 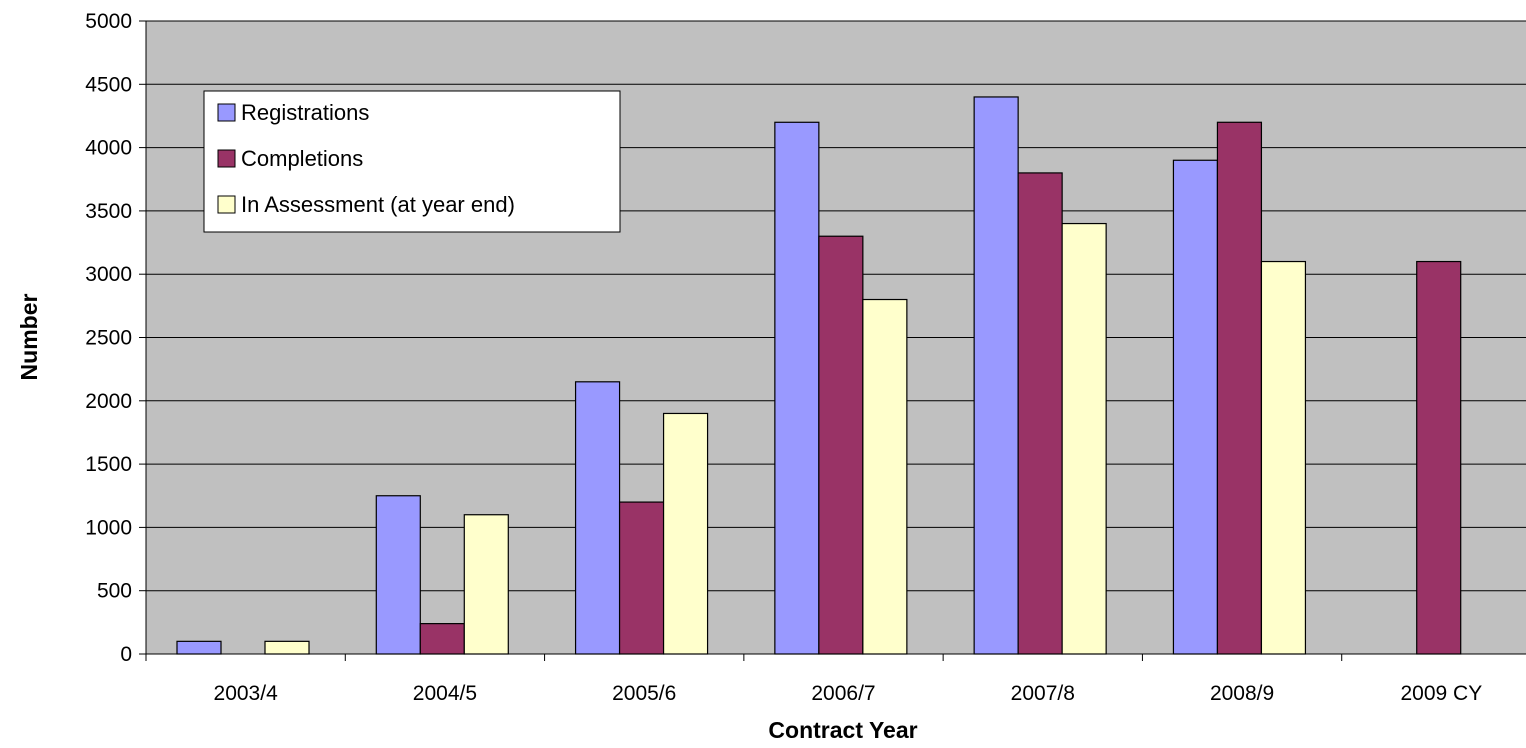 What do you see at coordinates (108, 527) in the screenshot?
I see `y-tick-label: 1000` at bounding box center [108, 527].